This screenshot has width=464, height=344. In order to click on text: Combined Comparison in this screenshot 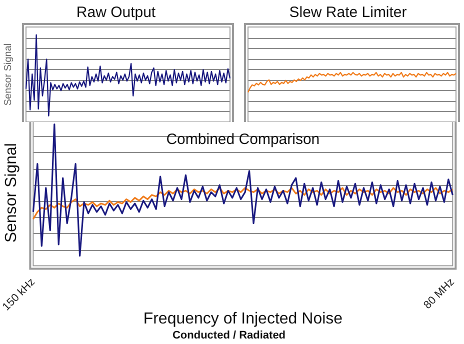, I will do `click(243, 139)`.